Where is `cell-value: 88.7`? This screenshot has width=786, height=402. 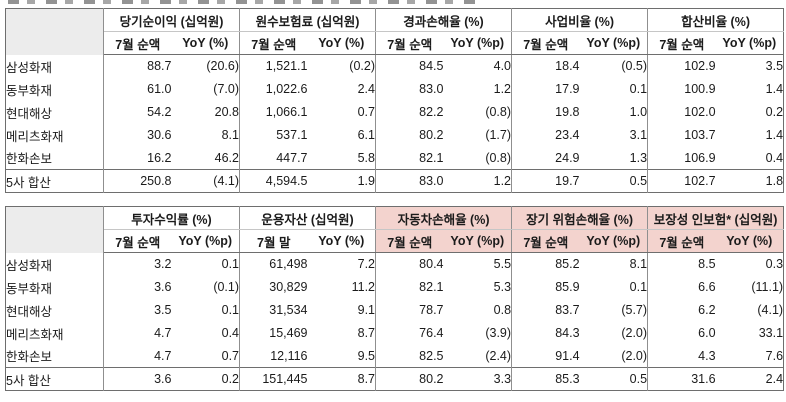
cell-value: 88.7 is located at coordinates (137, 66).